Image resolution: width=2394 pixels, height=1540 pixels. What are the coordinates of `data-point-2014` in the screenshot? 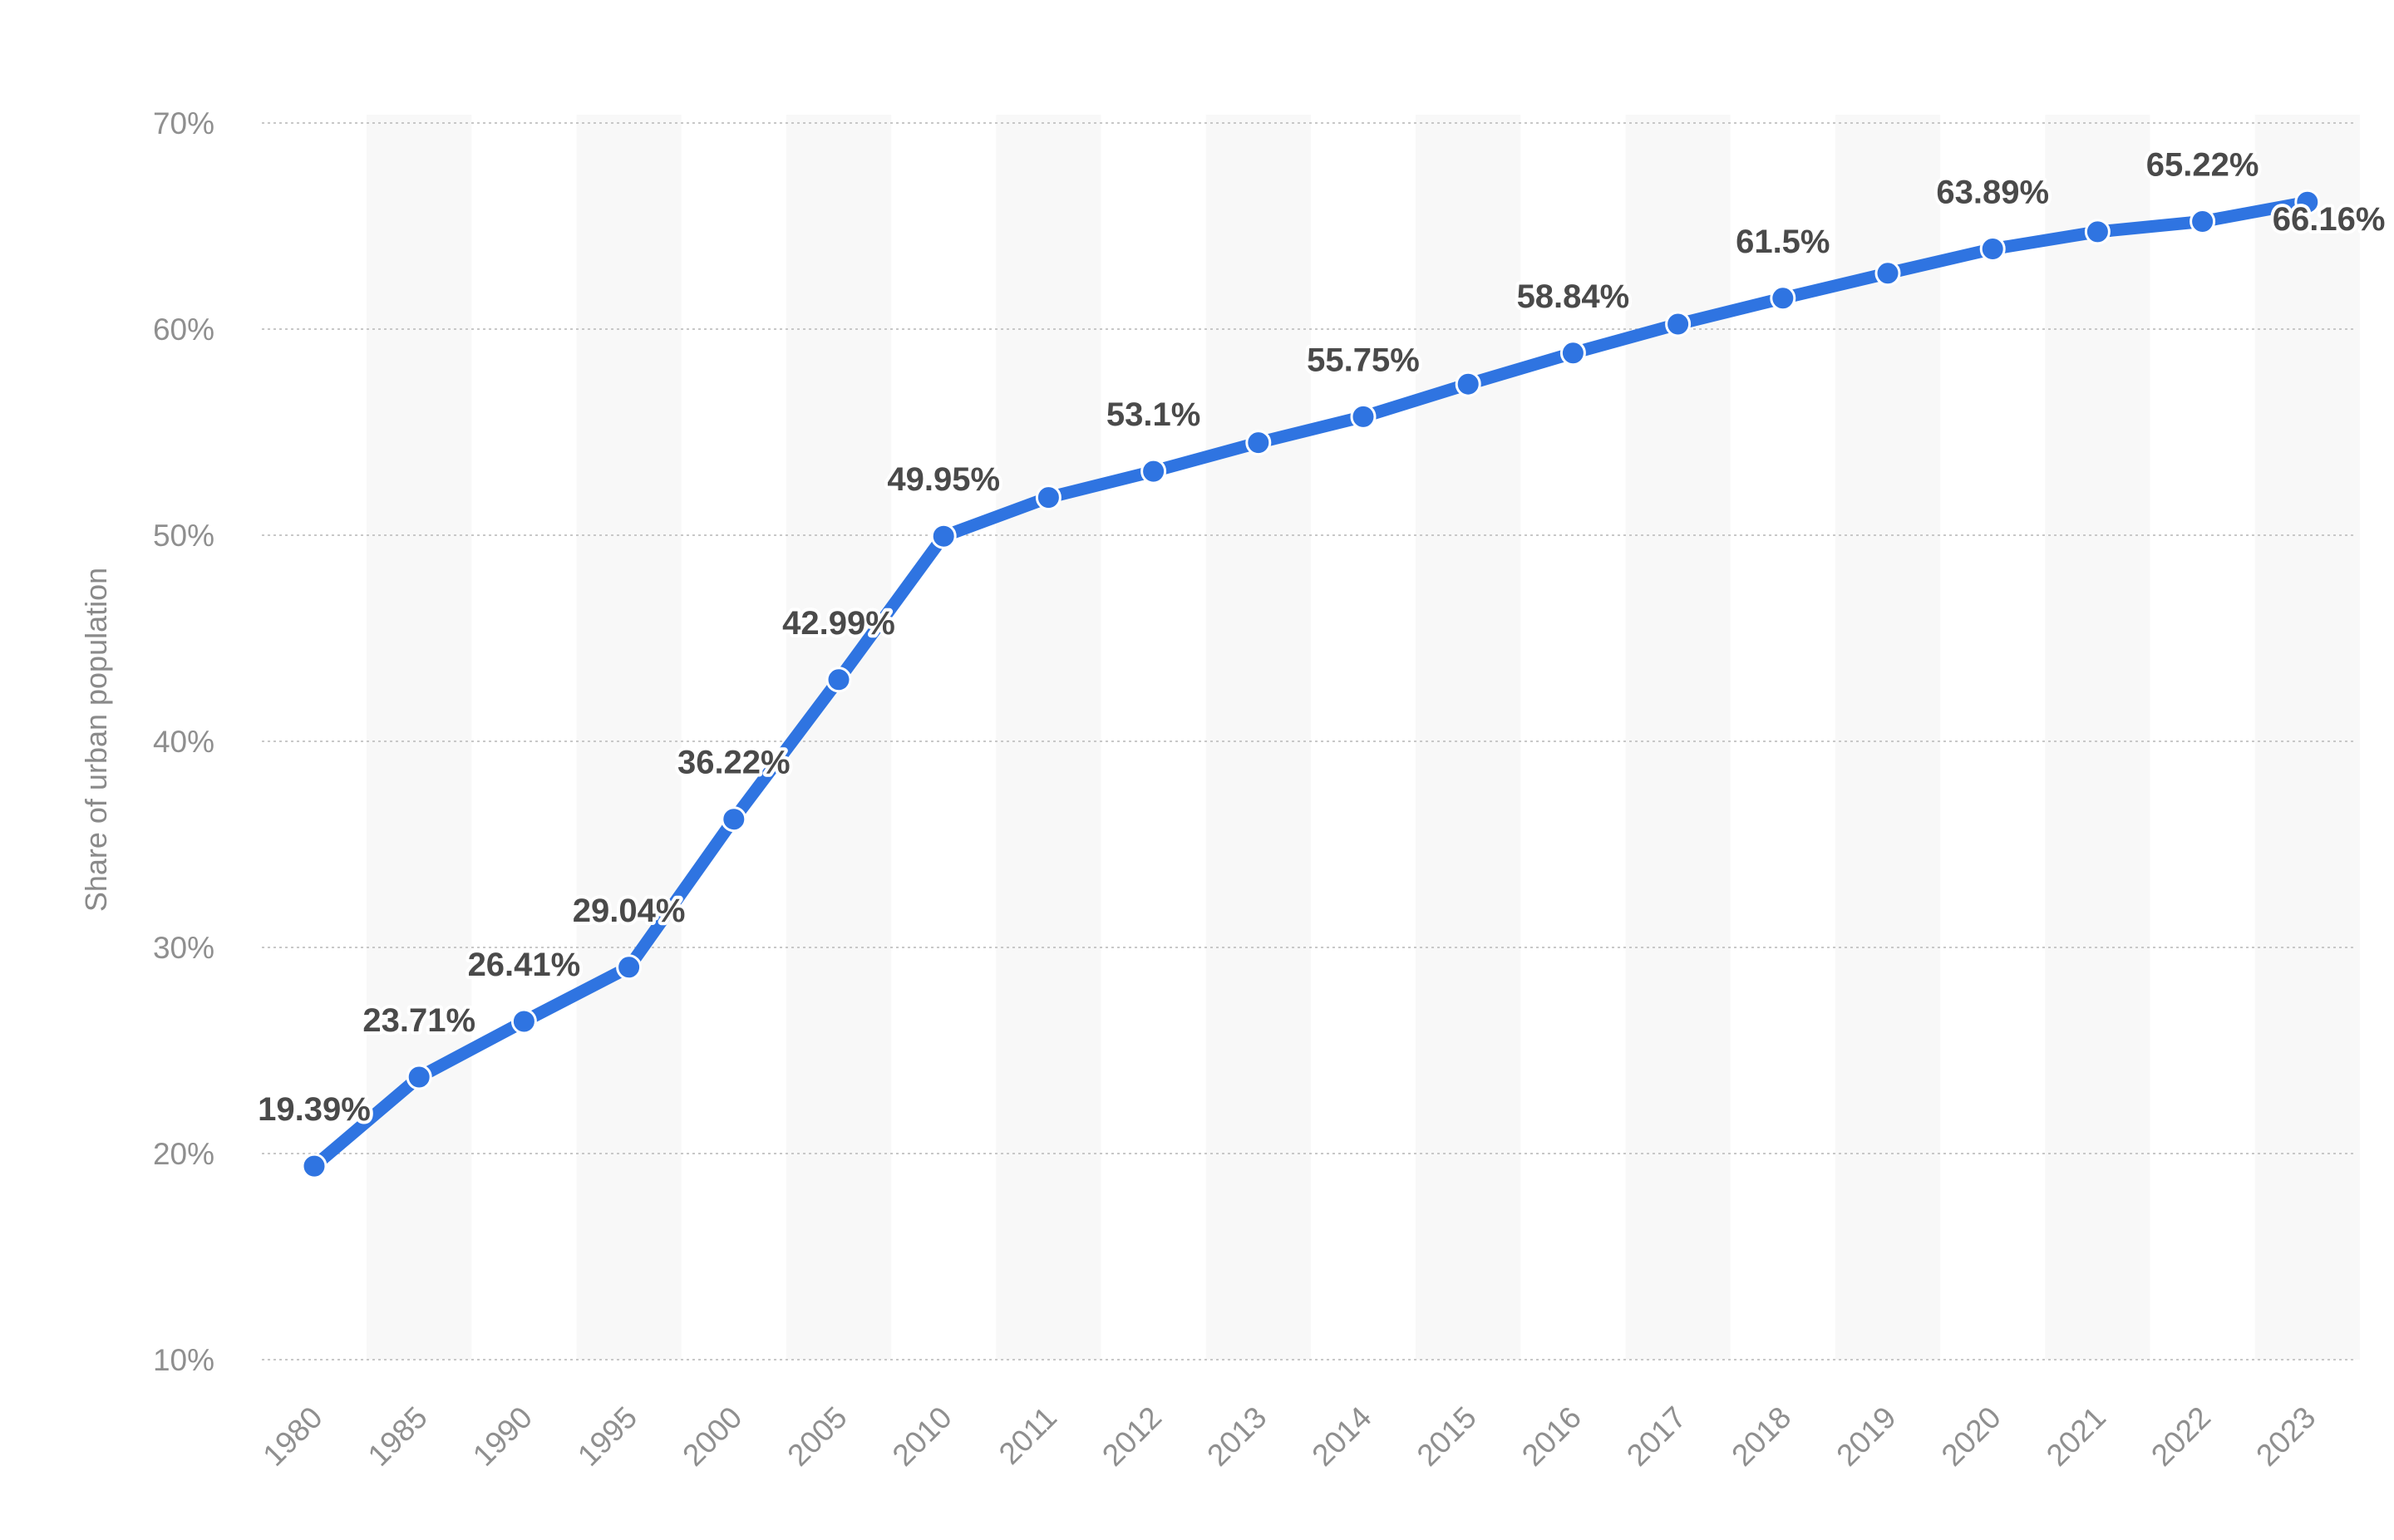 It's located at (1363, 416).